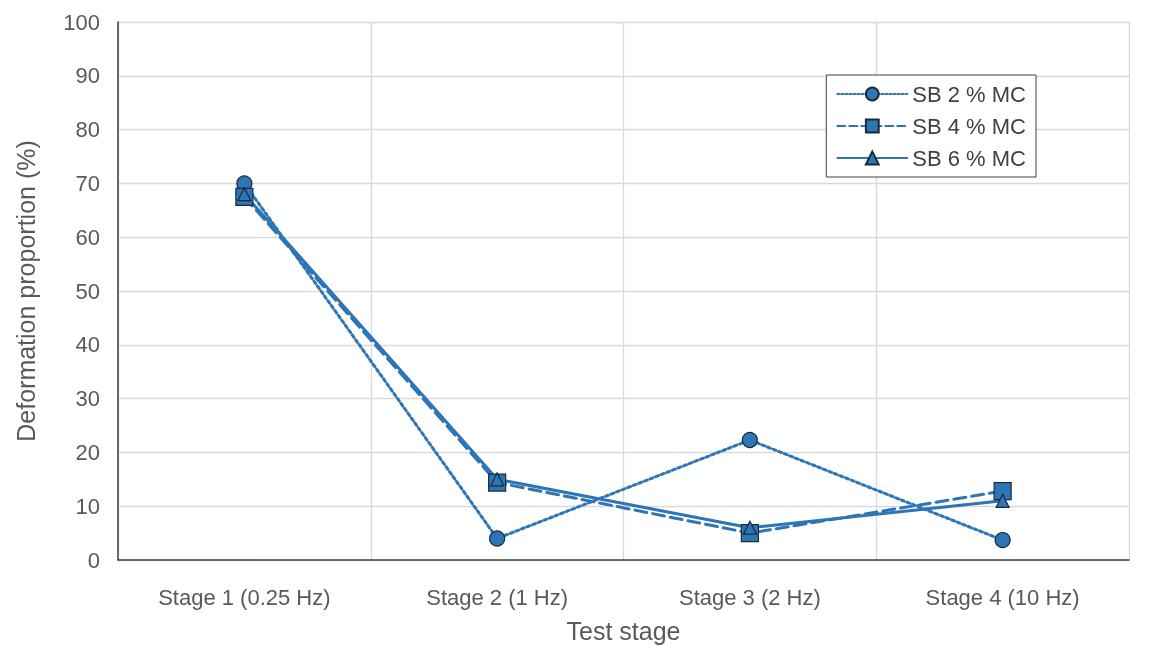 Image resolution: width=1151 pixels, height=655 pixels. What do you see at coordinates (87, 506) in the screenshot?
I see `y-tick-label: 10` at bounding box center [87, 506].